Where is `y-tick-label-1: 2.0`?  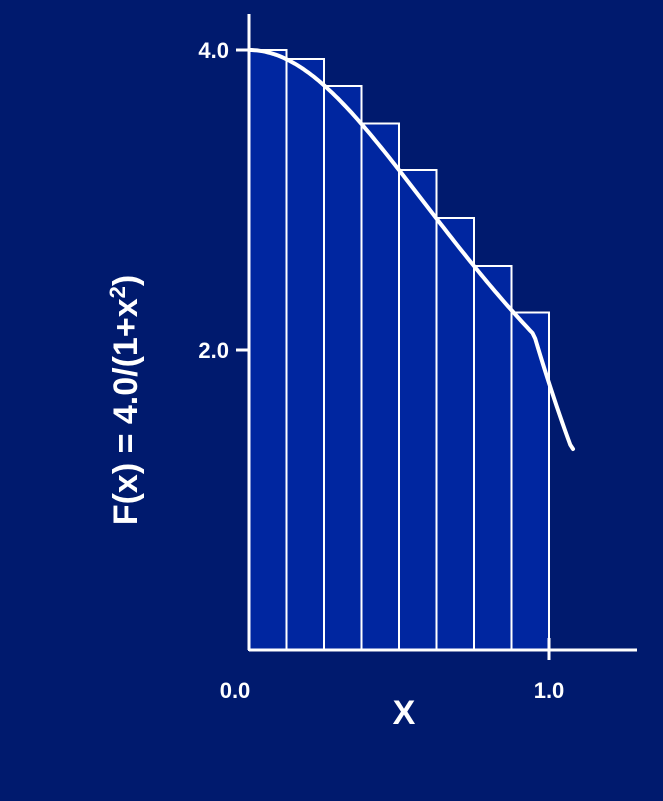
y-tick-label-1: 2.0 is located at coordinates (213, 350).